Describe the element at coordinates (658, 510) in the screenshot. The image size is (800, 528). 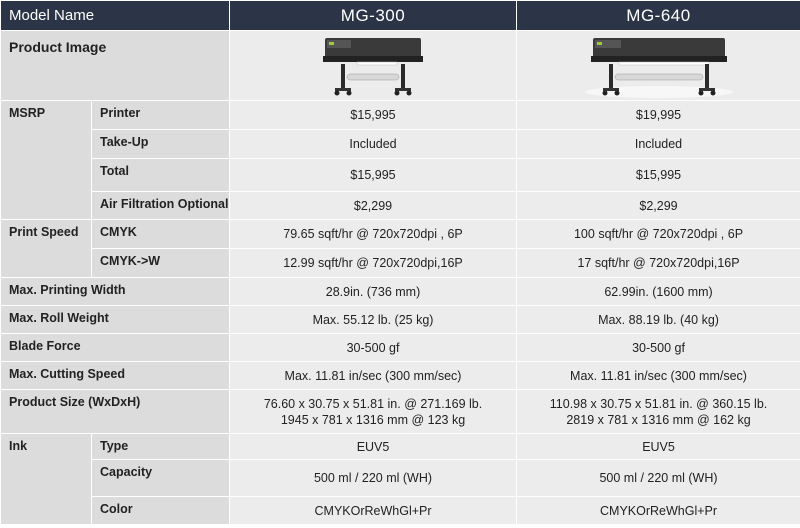
I see `ink-color-mg640: CMYKOrReWhGl+Pr` at that location.